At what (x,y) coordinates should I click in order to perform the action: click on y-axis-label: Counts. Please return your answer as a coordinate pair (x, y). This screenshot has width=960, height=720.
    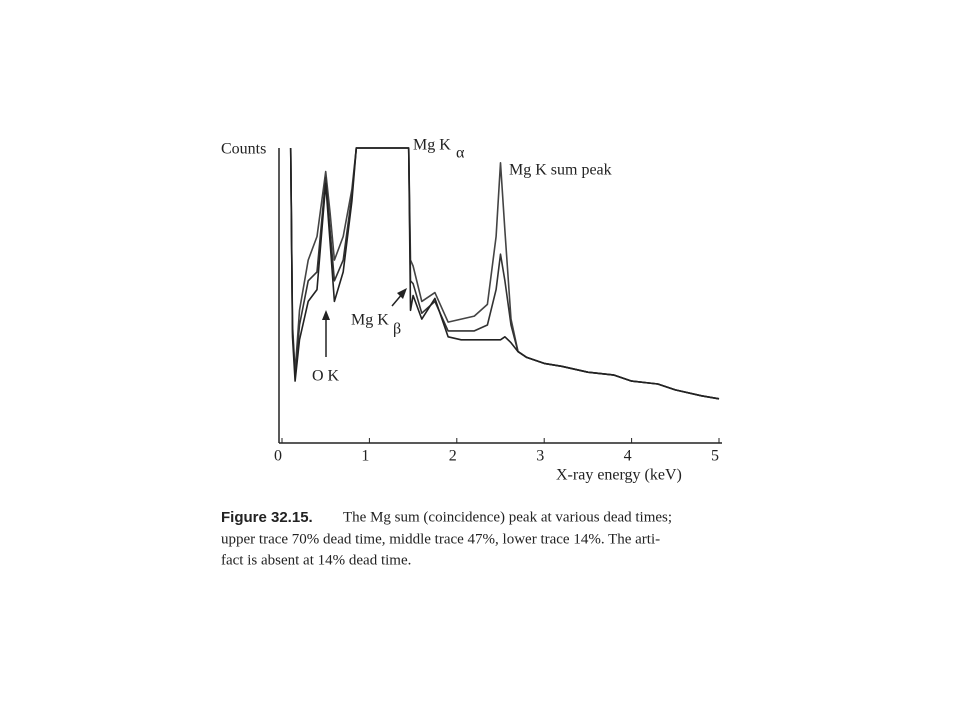
    Looking at the image, I should click on (243, 149).